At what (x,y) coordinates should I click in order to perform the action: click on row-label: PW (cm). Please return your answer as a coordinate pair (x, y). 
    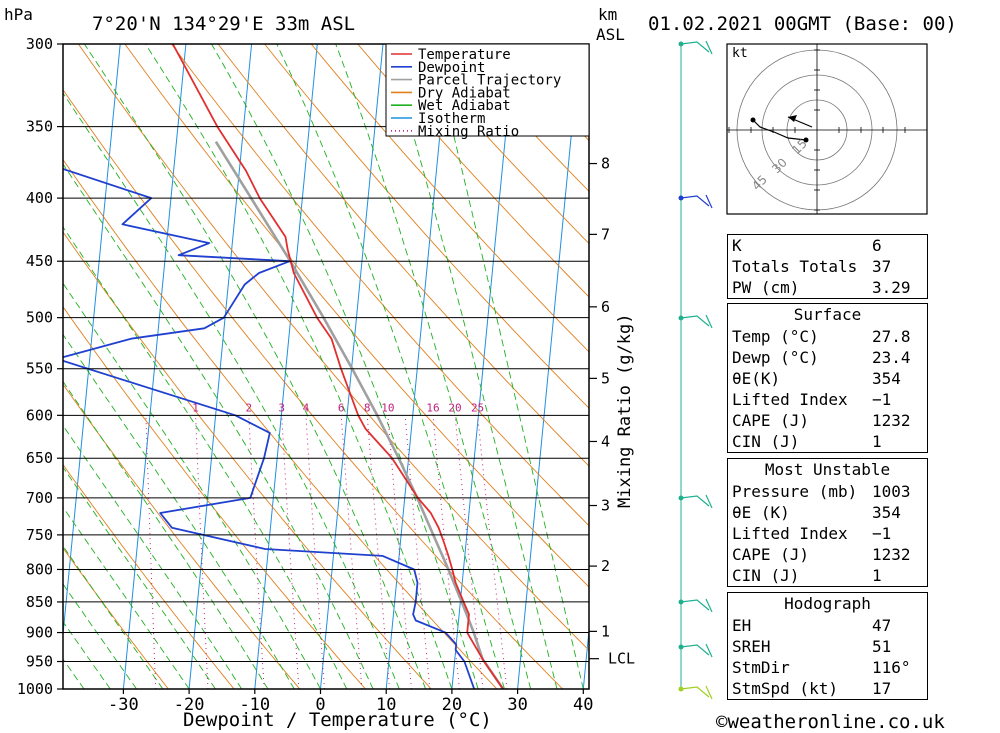
    Looking at the image, I should click on (766, 287).